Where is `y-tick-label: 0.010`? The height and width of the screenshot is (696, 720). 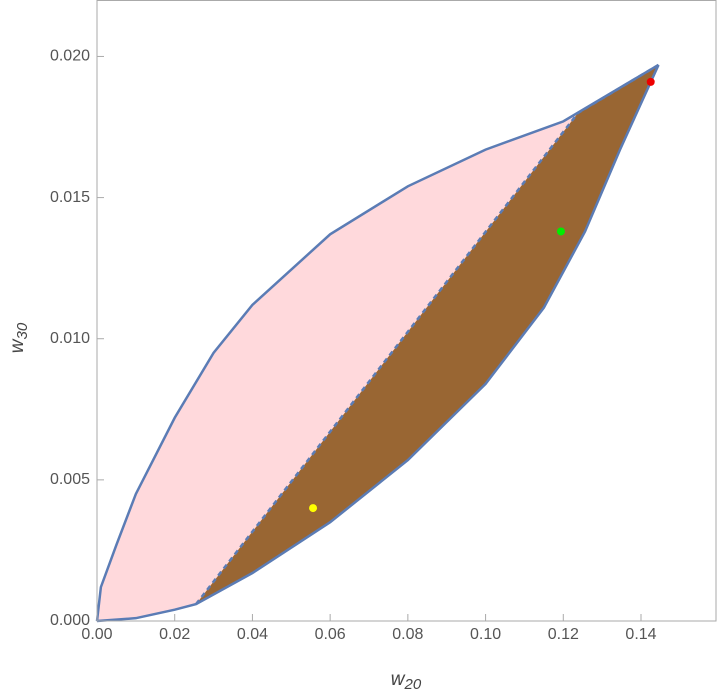 y-tick-label: 0.010 is located at coordinates (70, 338).